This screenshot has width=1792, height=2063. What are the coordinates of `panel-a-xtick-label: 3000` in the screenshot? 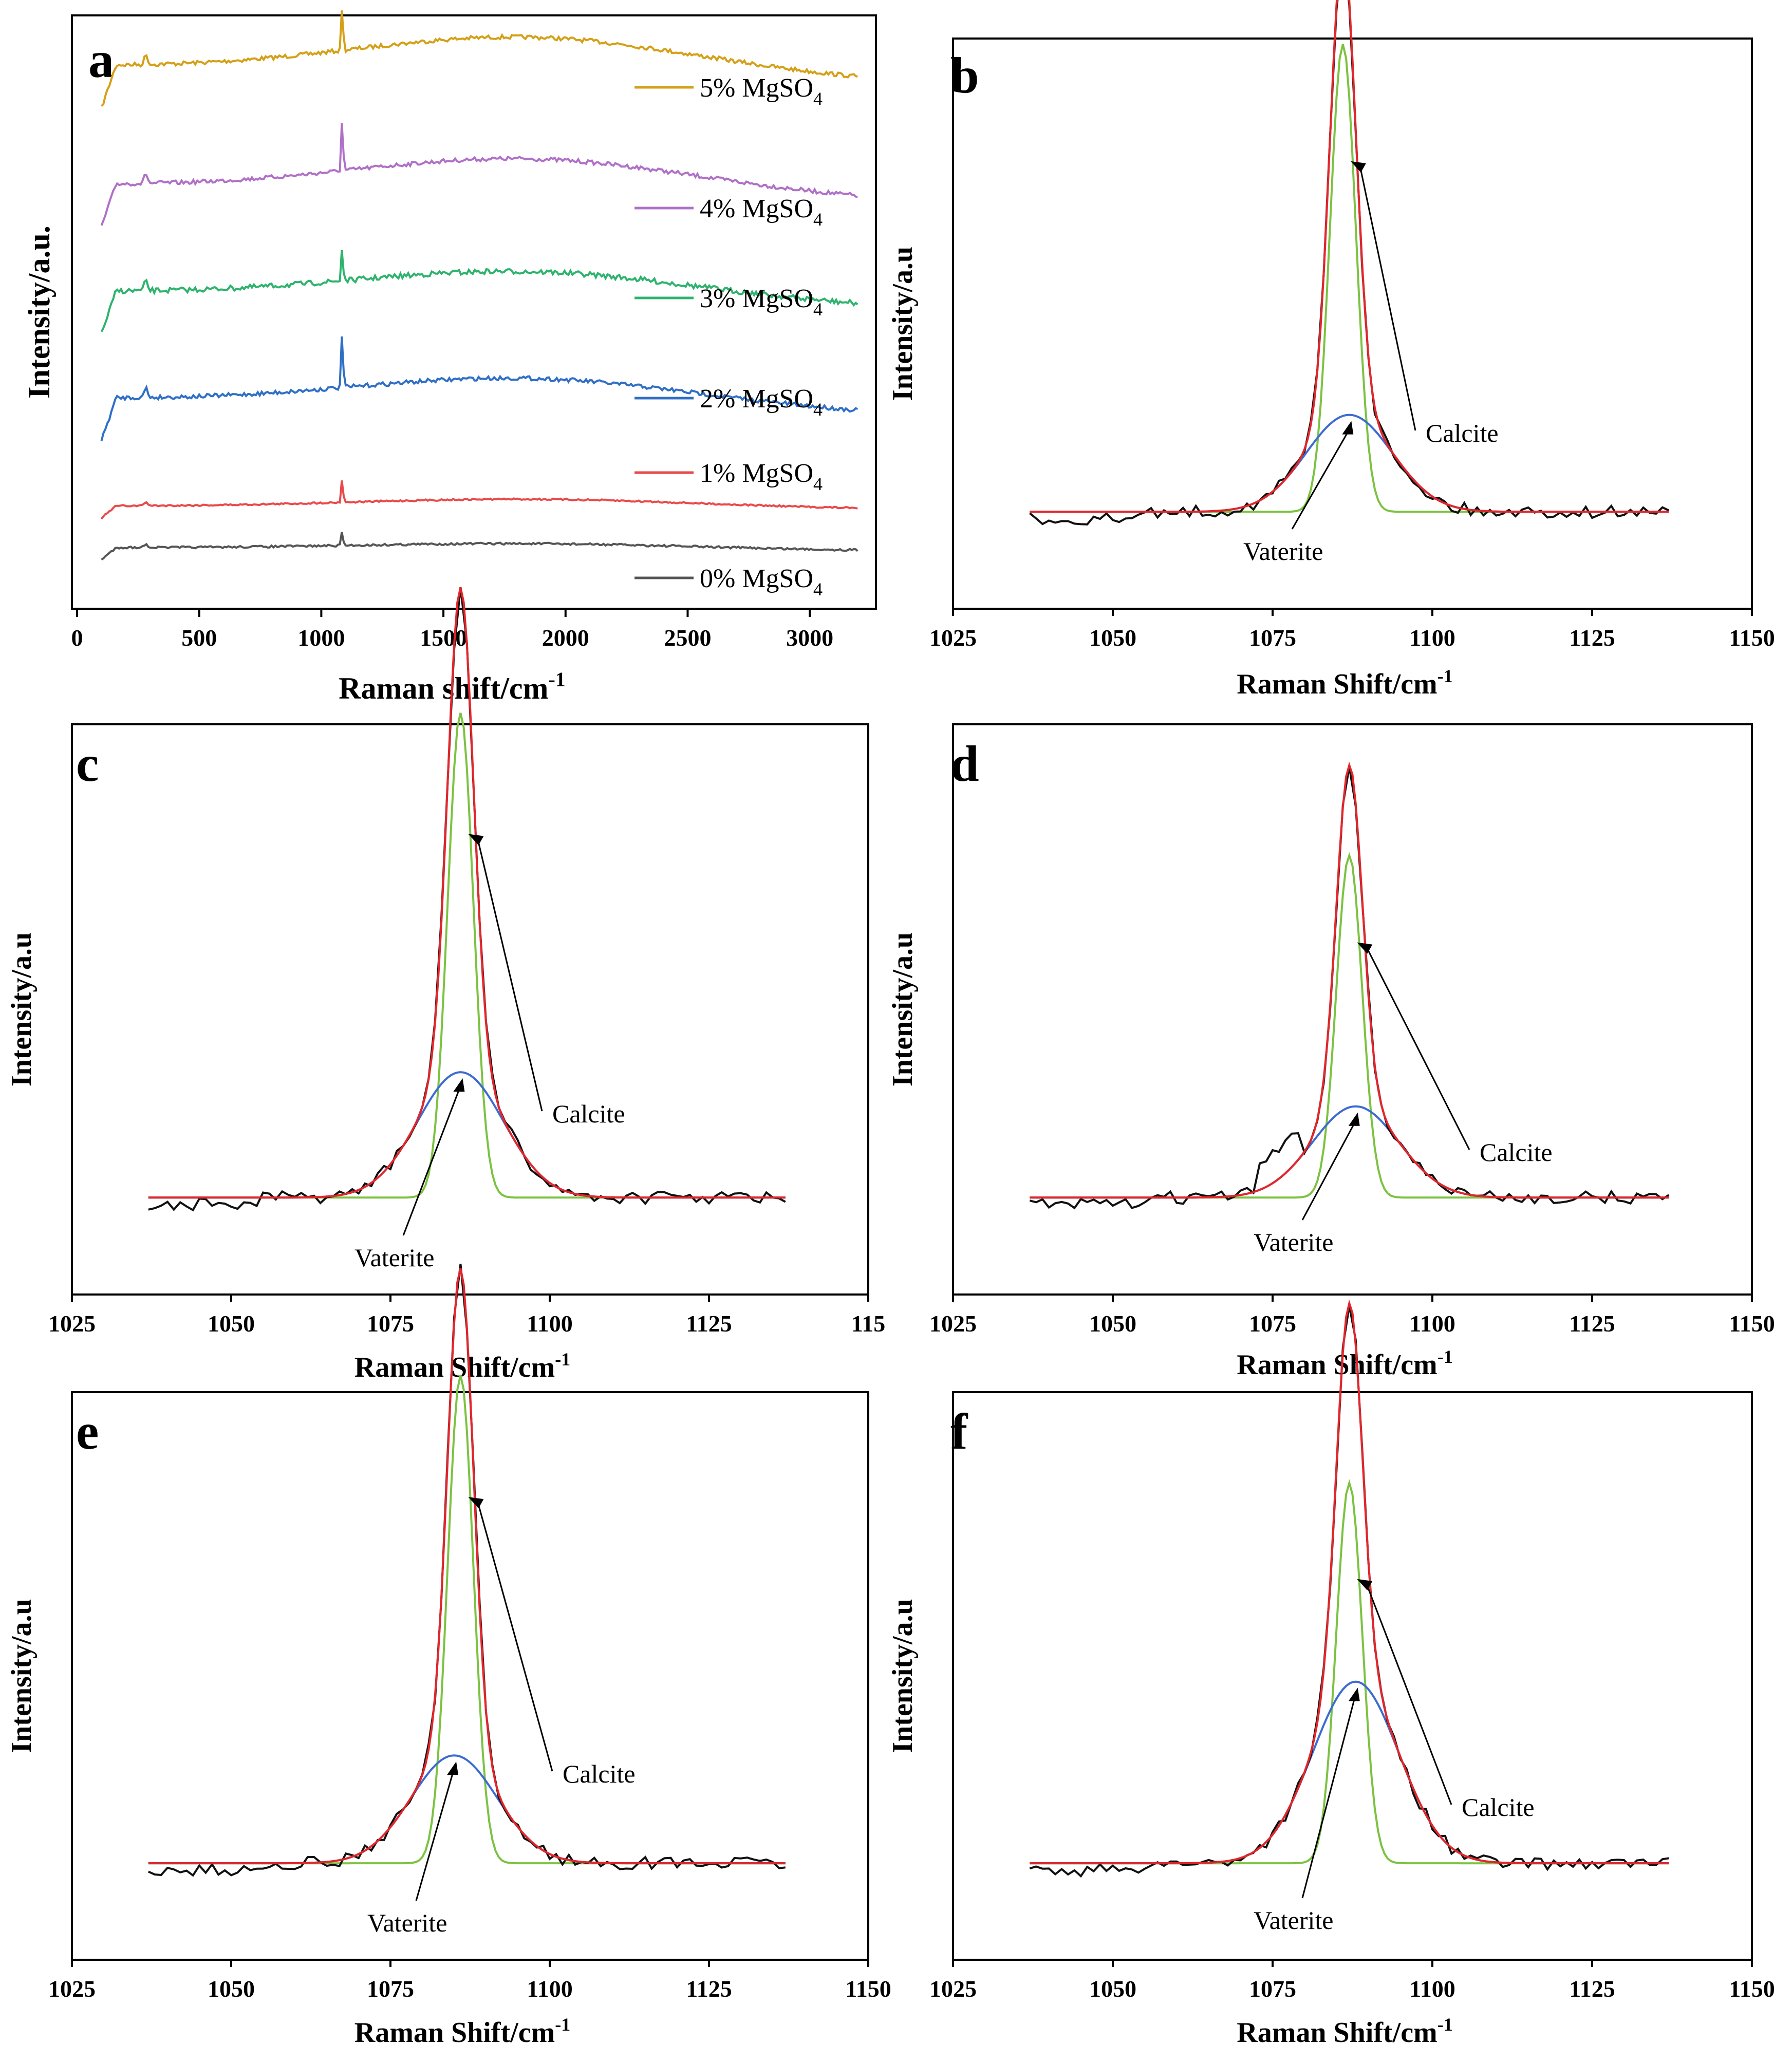 It's located at (809, 638).